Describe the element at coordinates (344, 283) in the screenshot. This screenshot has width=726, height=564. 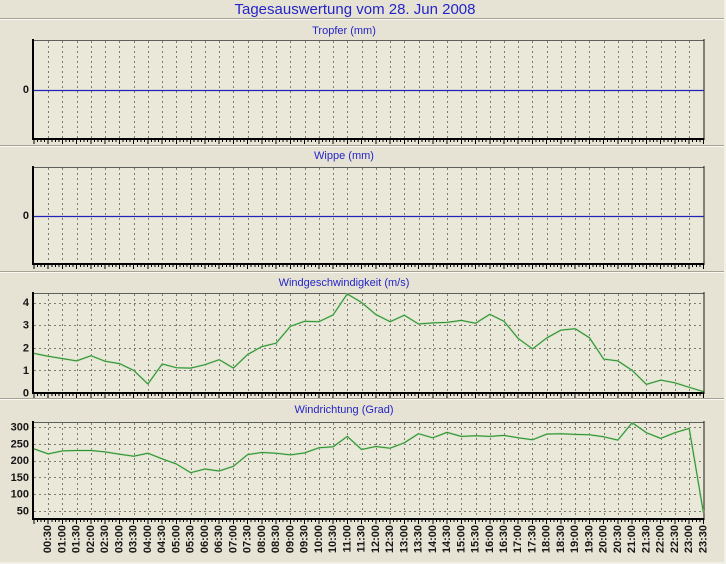
I see `panel-title-windgeschwindigkeit: Windgeschwindigkeit (m/s)` at that location.